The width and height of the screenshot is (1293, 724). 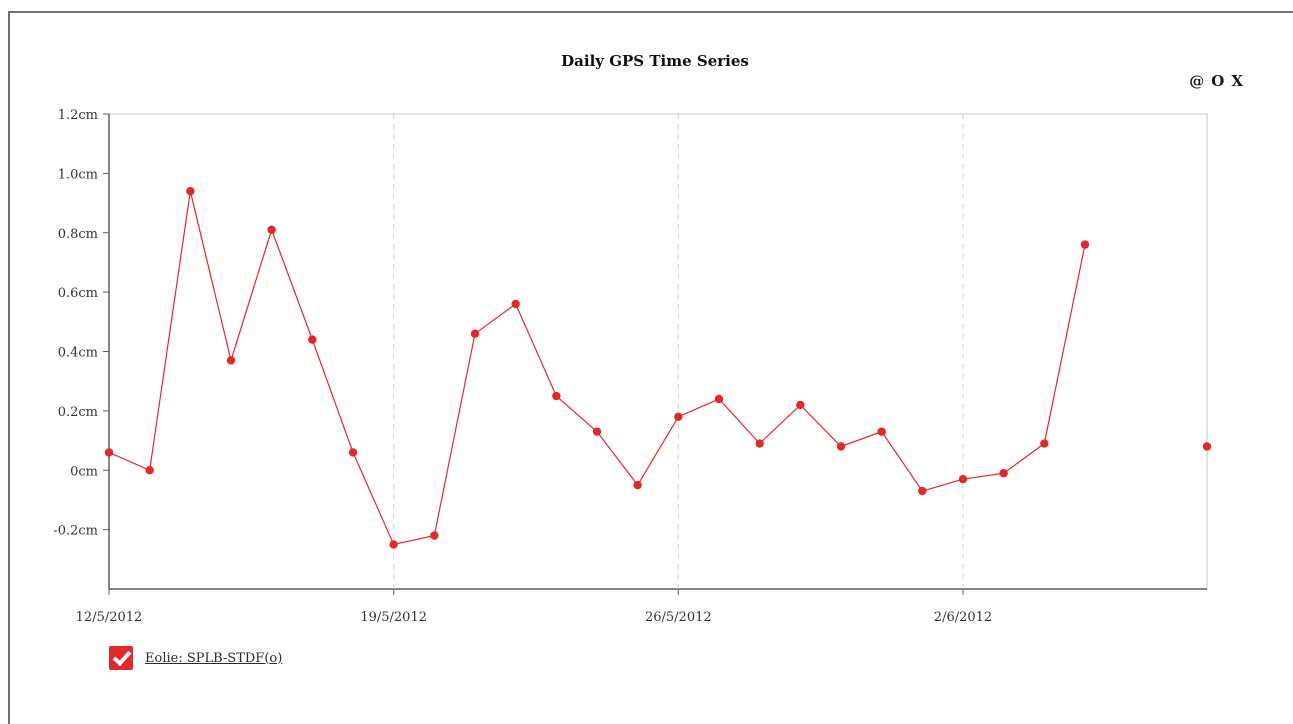 I want to click on x-tick-label-2: 26/5/2012, so click(x=678, y=617).